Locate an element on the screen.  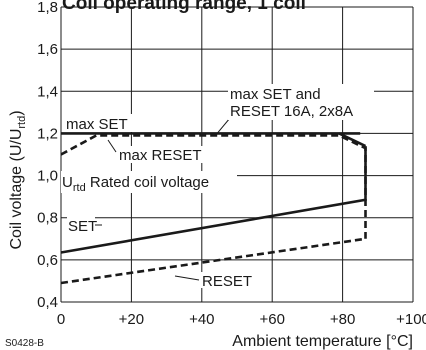
y-tick-label-7: 1,8 is located at coordinates (47, 8).